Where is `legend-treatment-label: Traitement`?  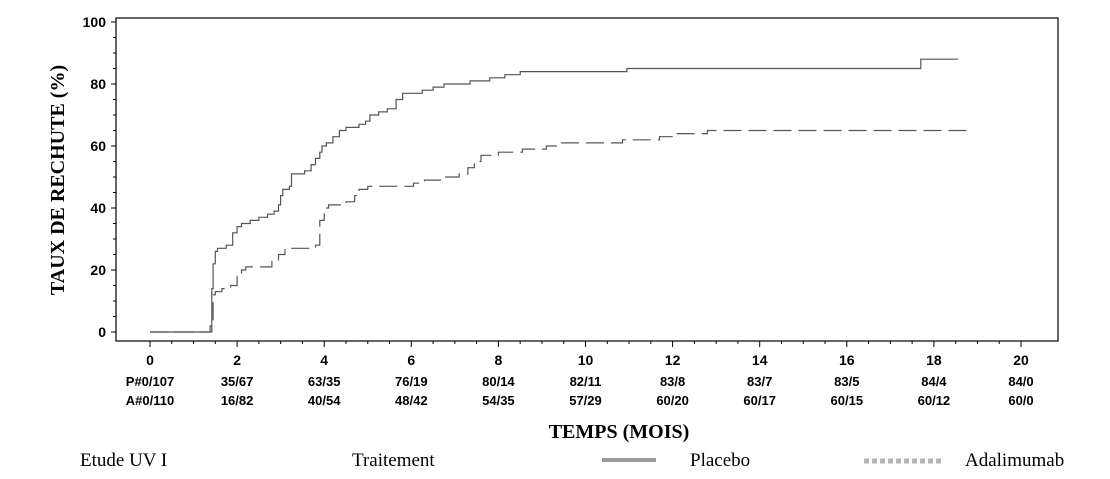 legend-treatment-label: Traitement is located at coordinates (393, 460).